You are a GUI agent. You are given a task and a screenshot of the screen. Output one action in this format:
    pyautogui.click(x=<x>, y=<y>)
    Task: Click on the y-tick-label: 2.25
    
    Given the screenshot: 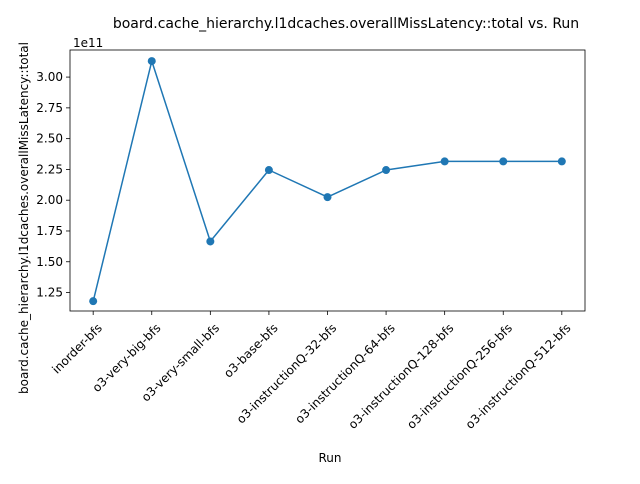 What is the action you would take?
    pyautogui.click(x=49, y=169)
    